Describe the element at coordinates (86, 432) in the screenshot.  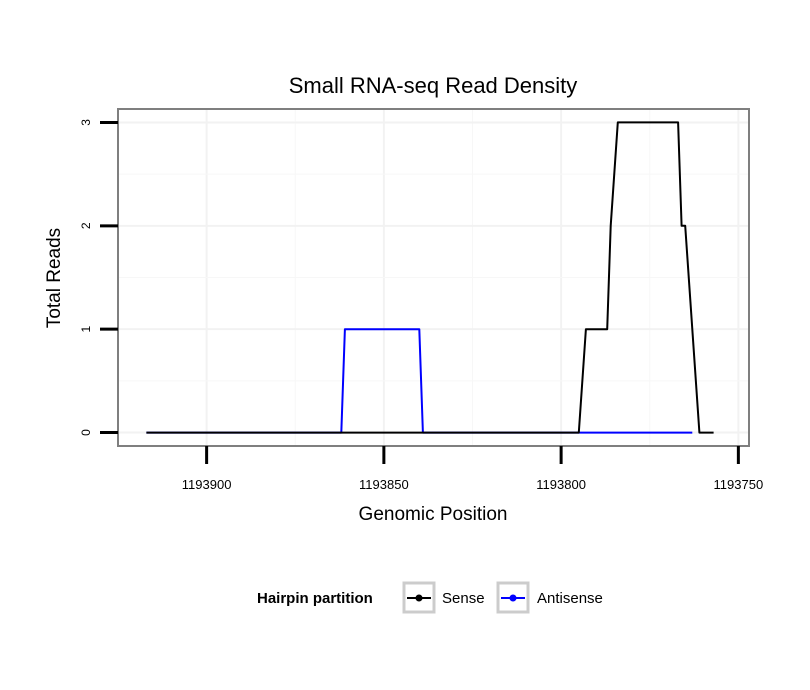
I see `y-tick-label: 0` at that location.